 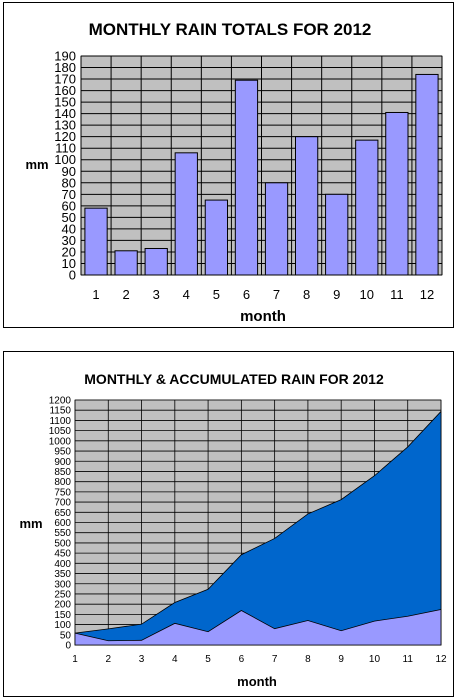 I want to click on chart2-y-tick-label: 700, so click(x=62, y=503).